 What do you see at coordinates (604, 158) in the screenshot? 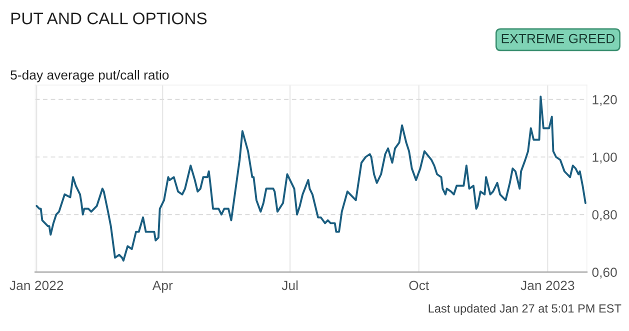
I see `y-tick-label: 1,00` at bounding box center [604, 158].